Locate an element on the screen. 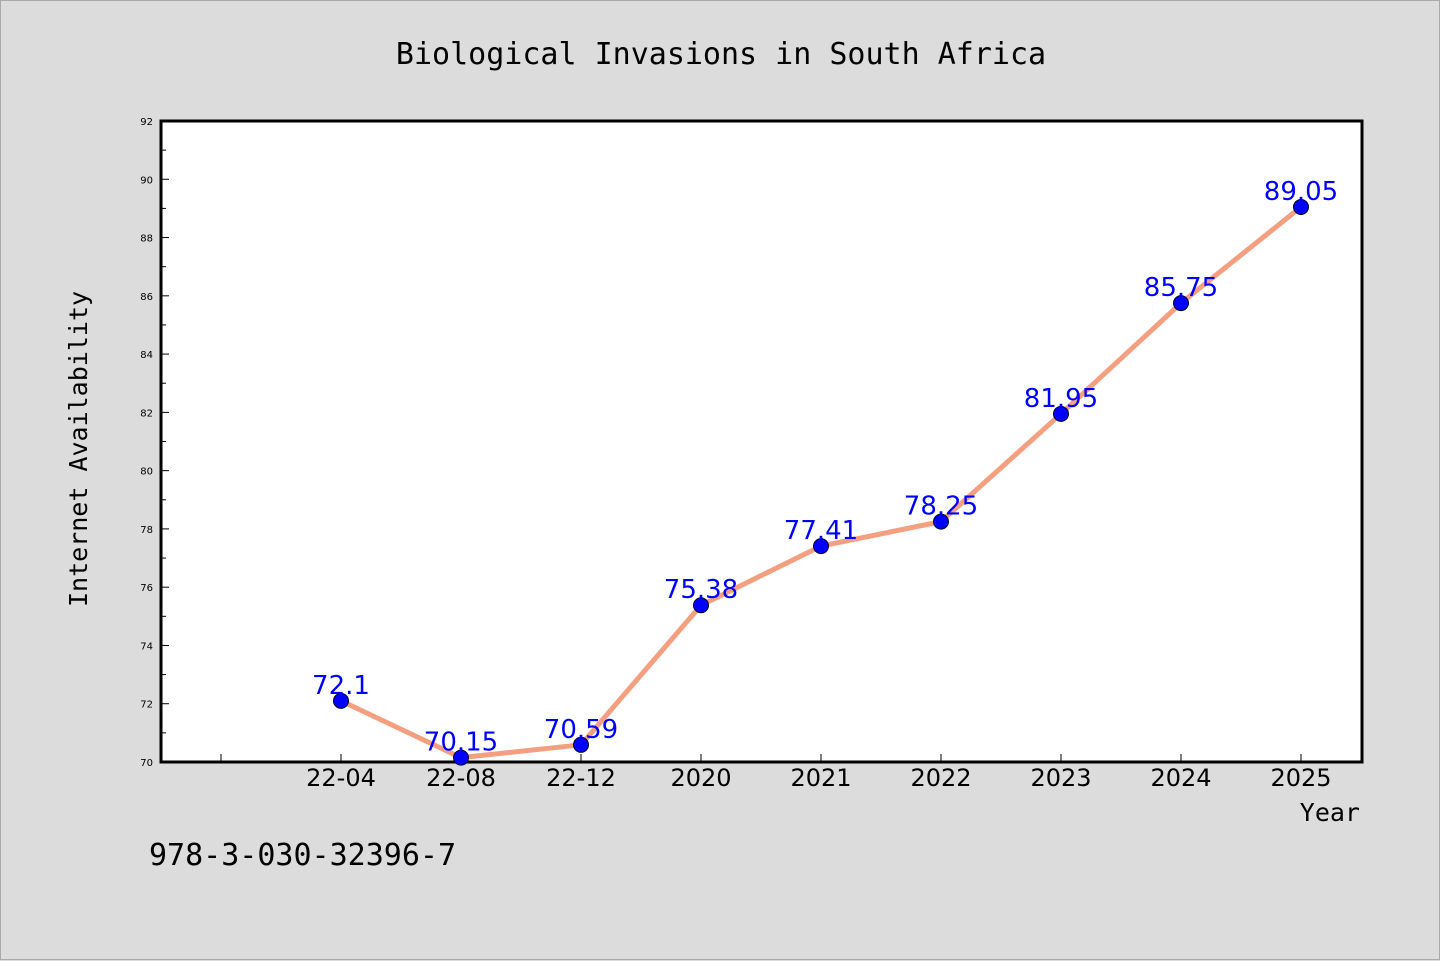 The width and height of the screenshot is (1440, 961). y-tick-label: 90 is located at coordinates (146, 180).